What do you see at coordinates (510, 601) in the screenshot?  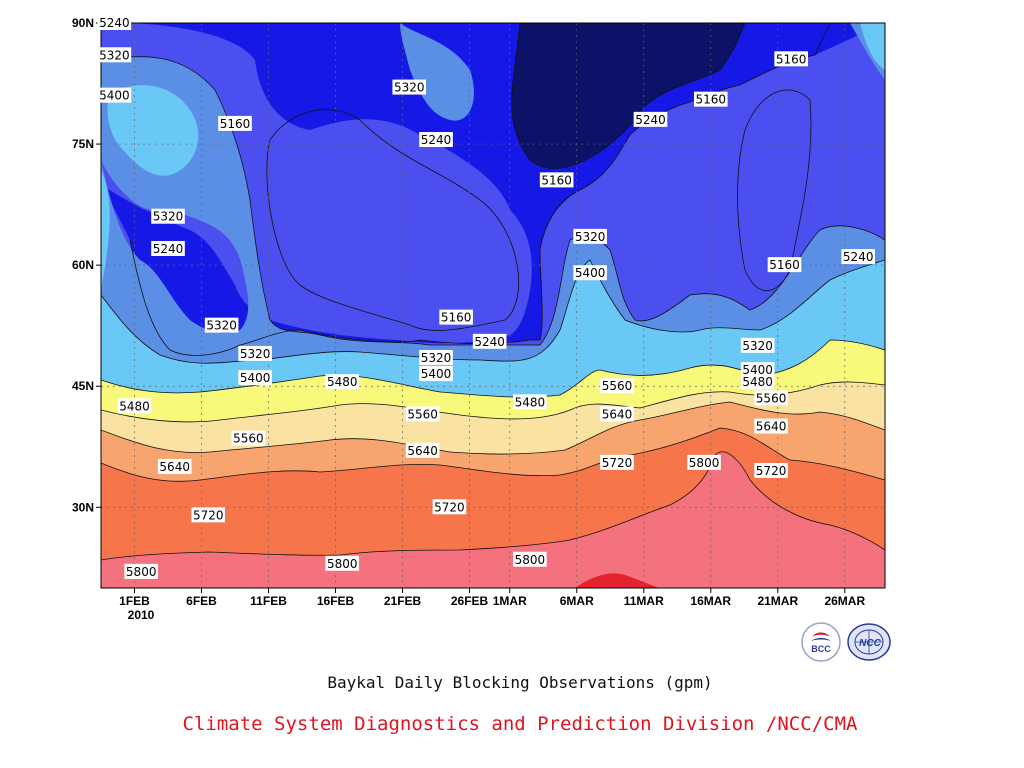 I see `x-tick-label: 1MAR` at bounding box center [510, 601].